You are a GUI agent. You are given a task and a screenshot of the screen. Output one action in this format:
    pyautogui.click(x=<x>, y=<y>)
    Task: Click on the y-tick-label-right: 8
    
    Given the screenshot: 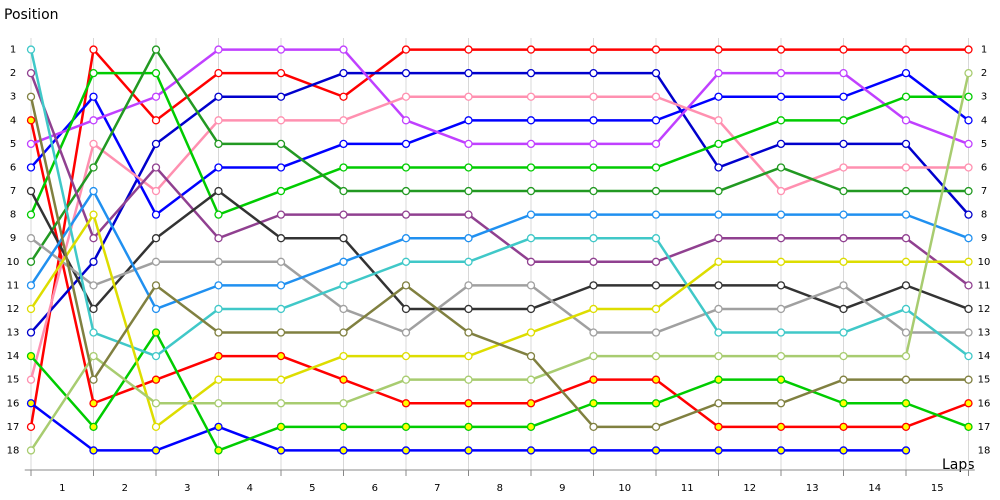 What is the action you would take?
    pyautogui.click(x=984, y=215)
    